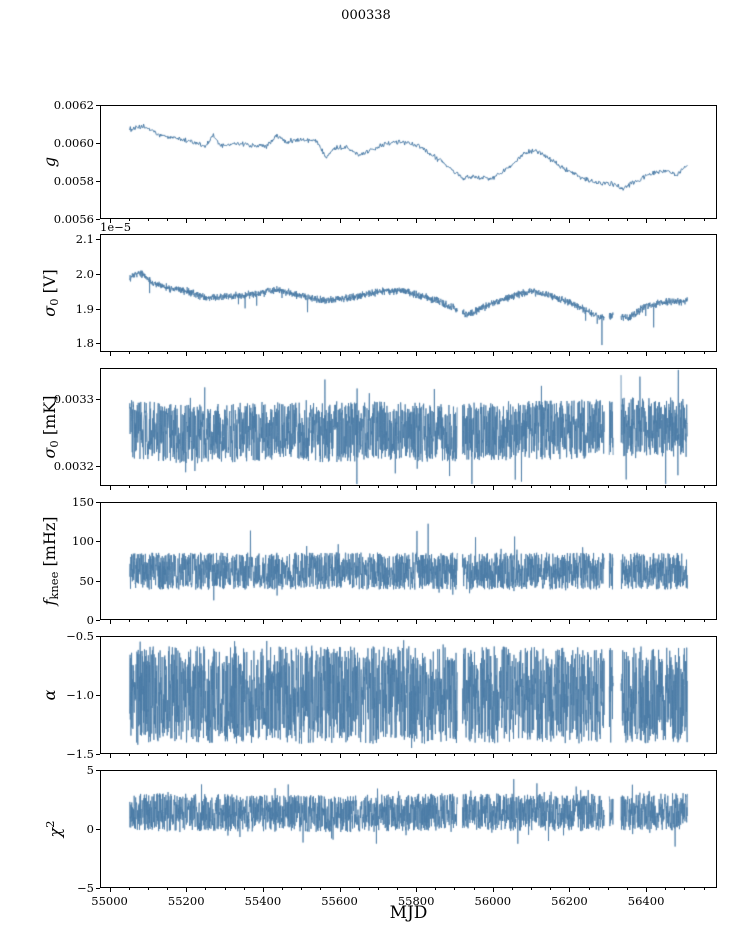 The image size is (732, 944). I want to click on y-axis-label-segment: χ, so click(55, 832).